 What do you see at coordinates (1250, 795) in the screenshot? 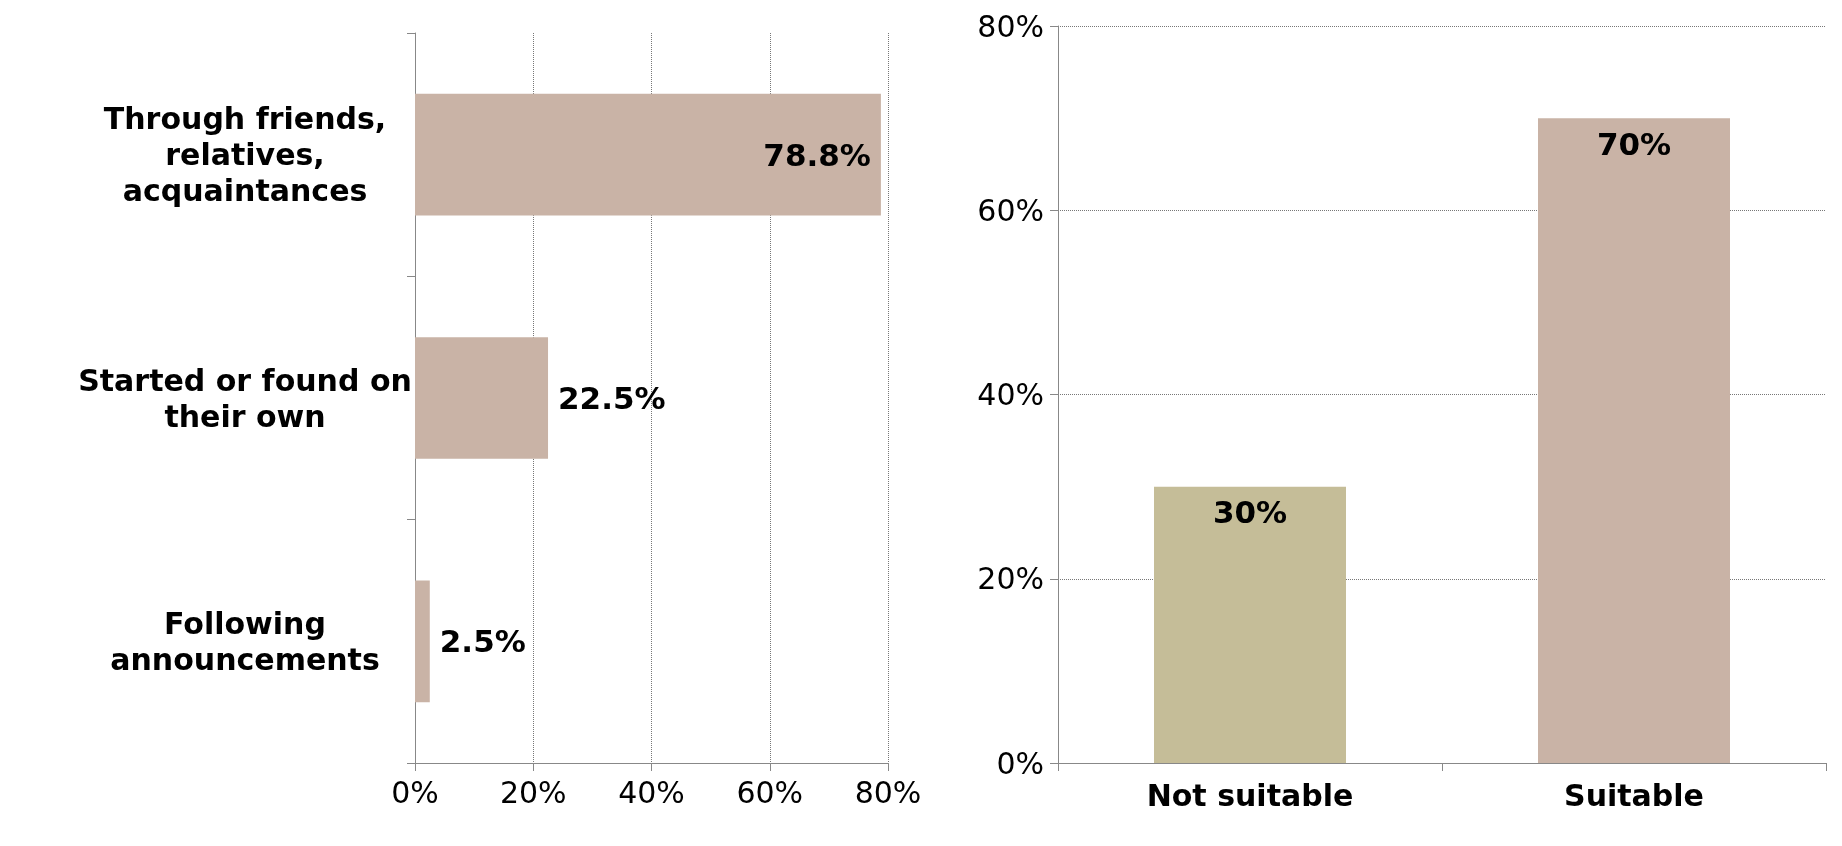
I see `x-tick-label: Not suitable` at bounding box center [1250, 795].